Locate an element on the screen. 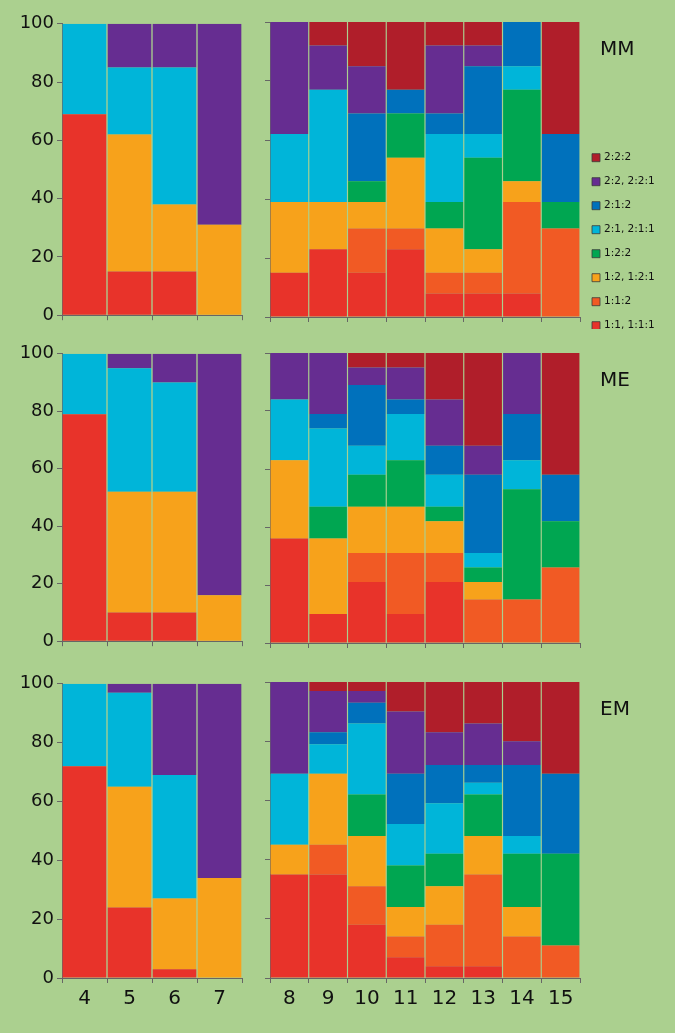 The image size is (675, 1033). x-tick-label: 13 is located at coordinates (483, 997).